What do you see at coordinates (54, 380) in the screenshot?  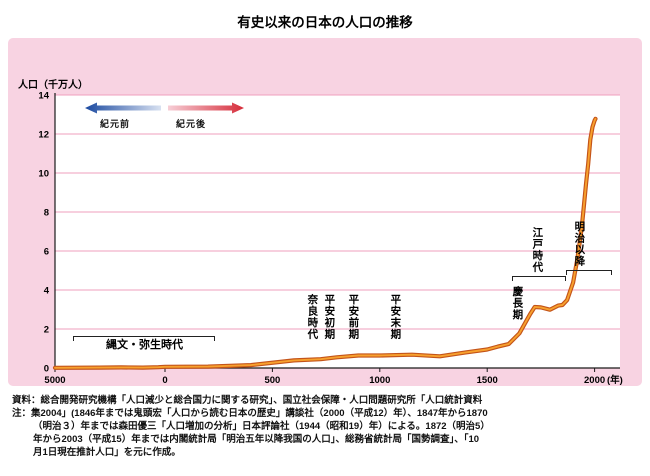 I see `x-tick-label: 5000` at bounding box center [54, 380].